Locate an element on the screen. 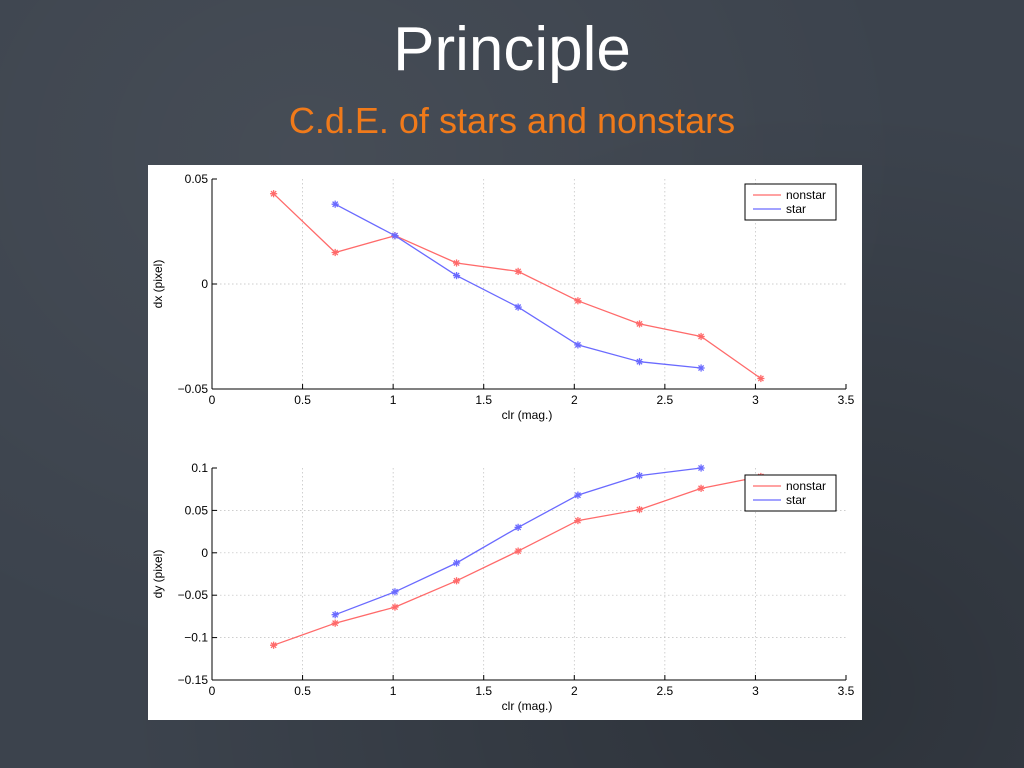  slide-title: Principle is located at coordinates (512, 49).